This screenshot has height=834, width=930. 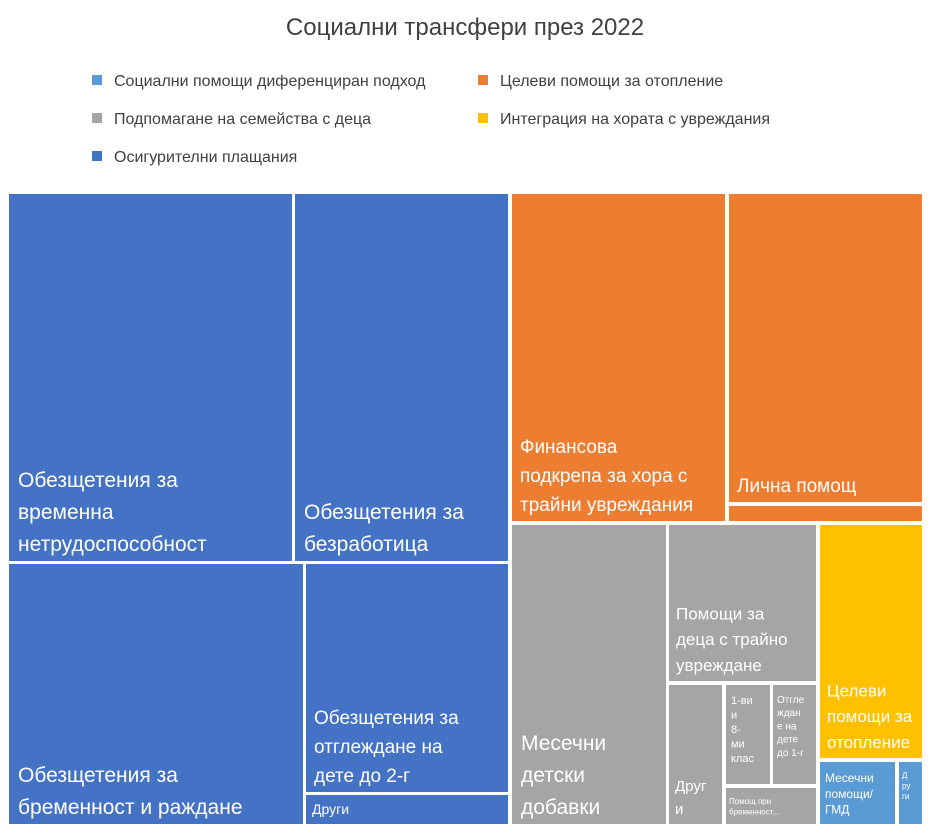 I want to click on treemap-tile-label: 1-ви и 8-ми клас, so click(x=742, y=730).